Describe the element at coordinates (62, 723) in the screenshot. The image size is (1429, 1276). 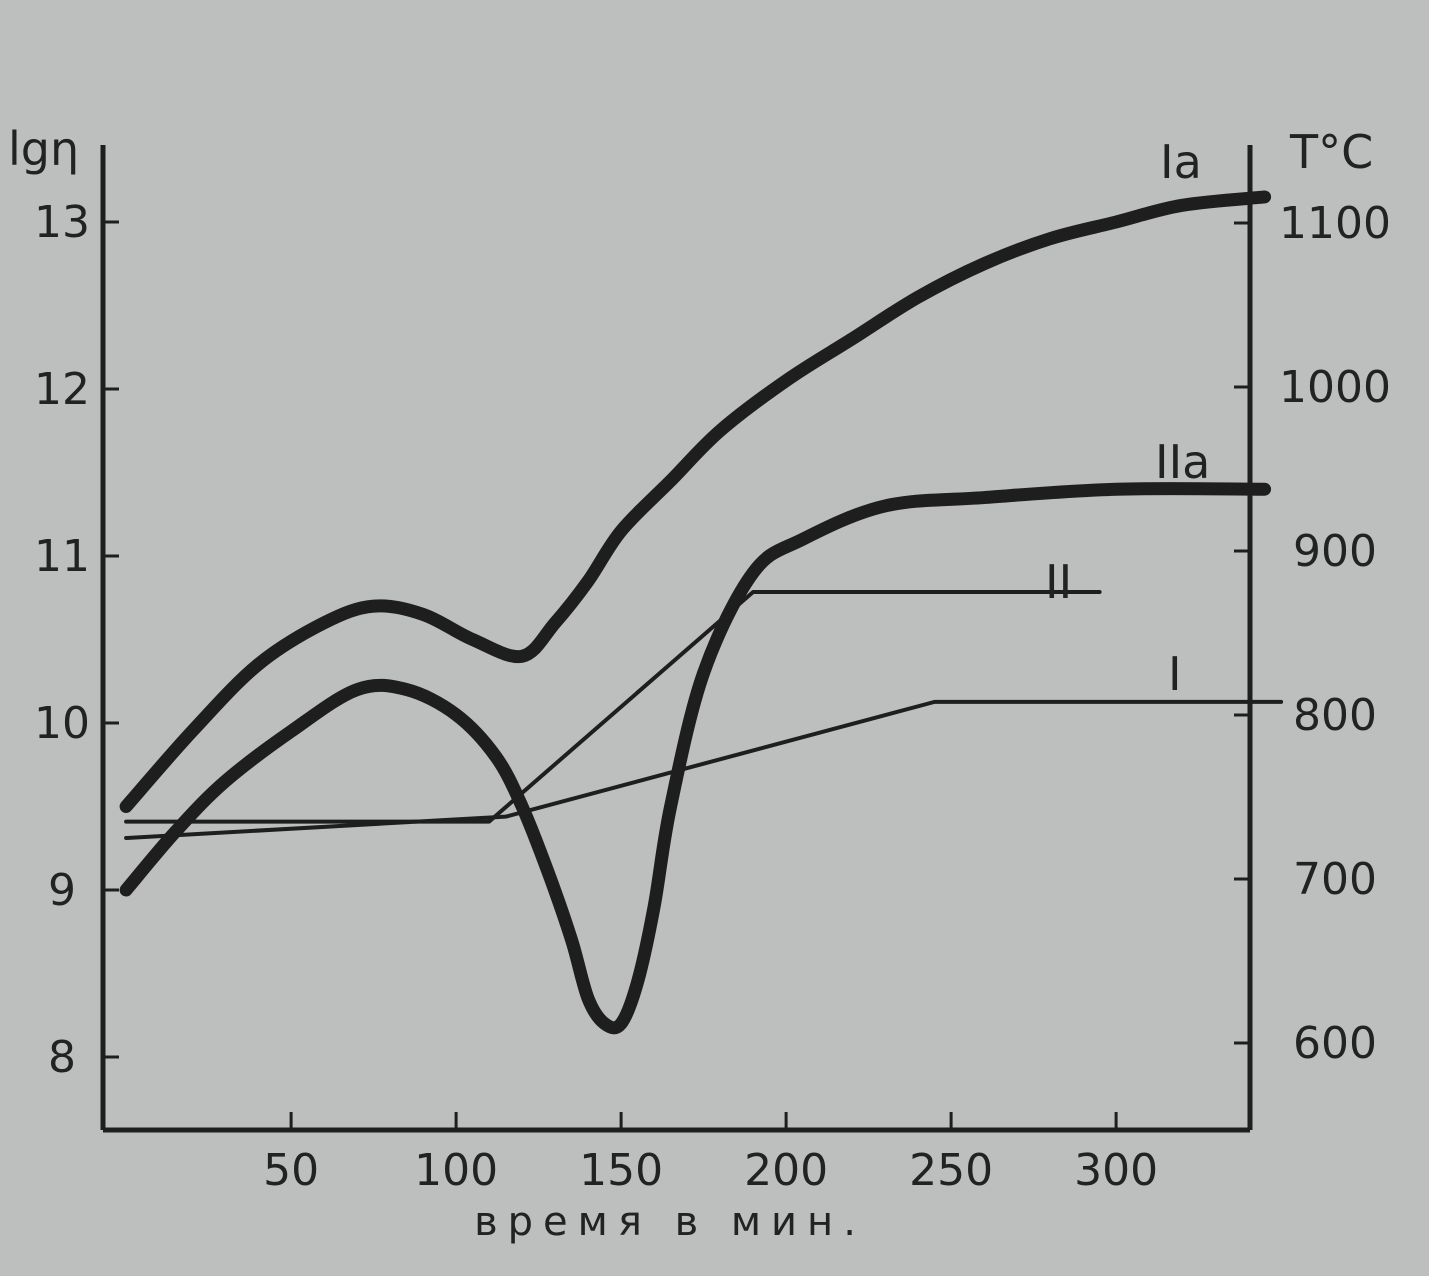
I see `y-left-tick-label: 10` at that location.